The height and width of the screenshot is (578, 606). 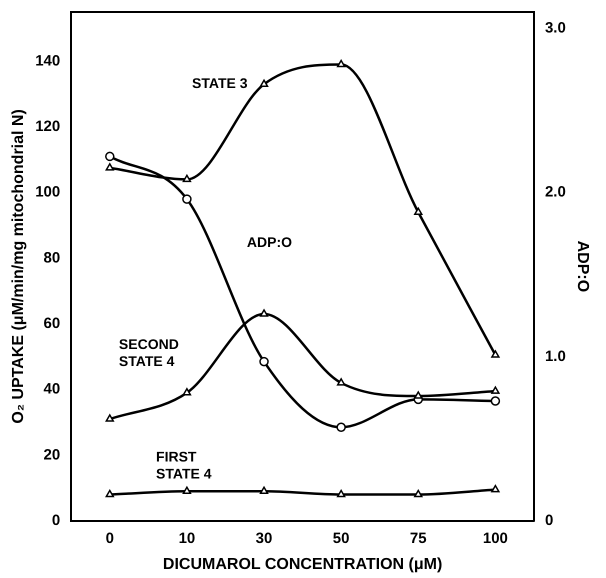 What do you see at coordinates (184, 465) in the screenshot?
I see `series-label: FIRST STATE 4` at bounding box center [184, 465].